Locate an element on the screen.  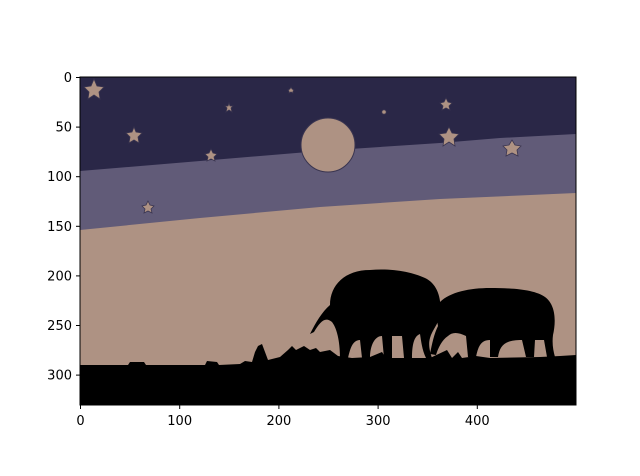
y-tick-label: 200 is located at coordinates (59, 276).